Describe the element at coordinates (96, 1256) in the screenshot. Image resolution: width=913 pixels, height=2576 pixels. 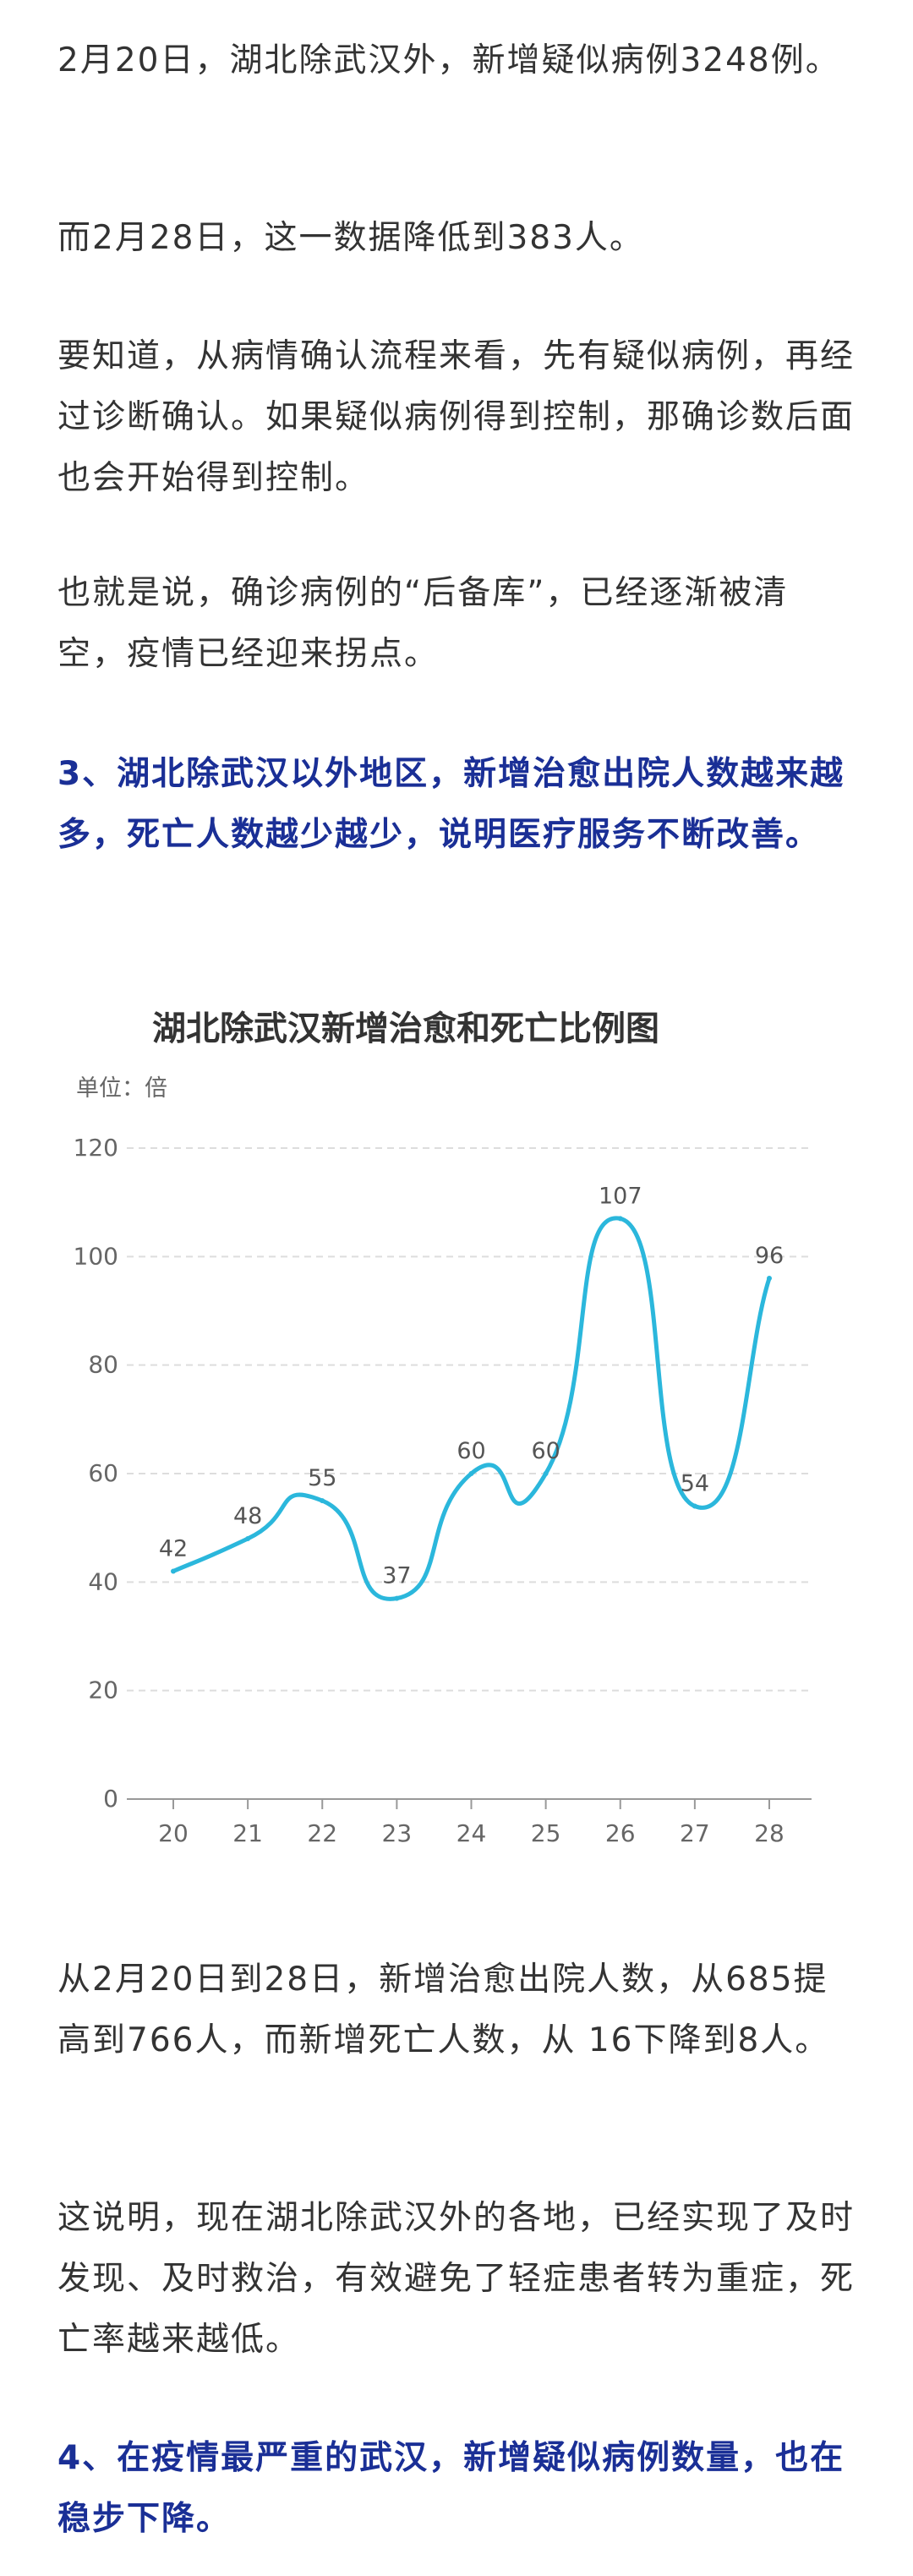
I see `y-tick-label: 100` at that location.